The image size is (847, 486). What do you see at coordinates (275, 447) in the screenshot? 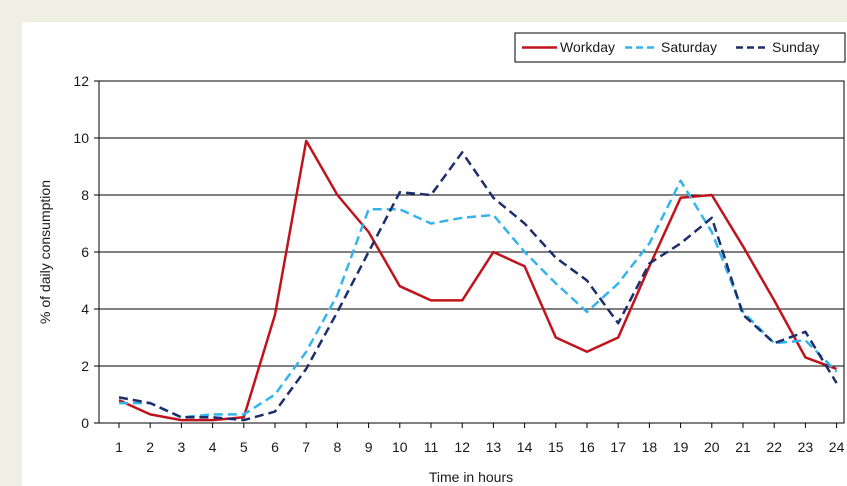
I see `x-tick-label: 6` at bounding box center [275, 447].